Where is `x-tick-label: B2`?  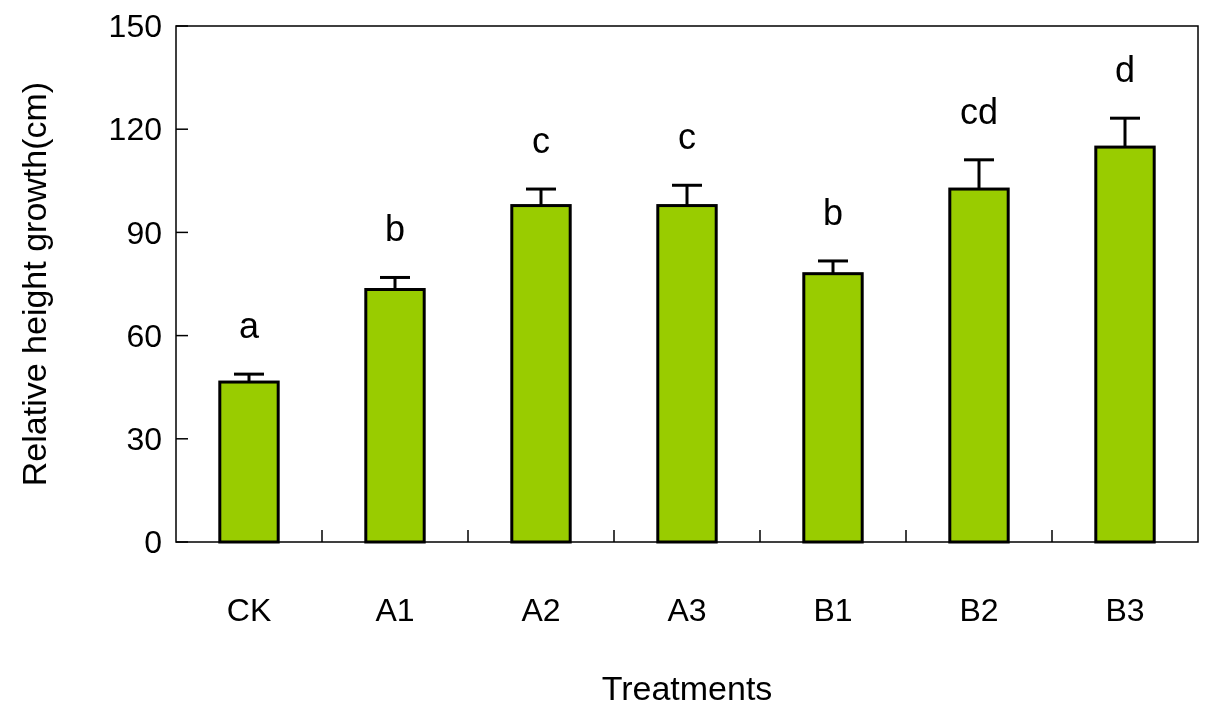 x-tick-label: B2 is located at coordinates (979, 610).